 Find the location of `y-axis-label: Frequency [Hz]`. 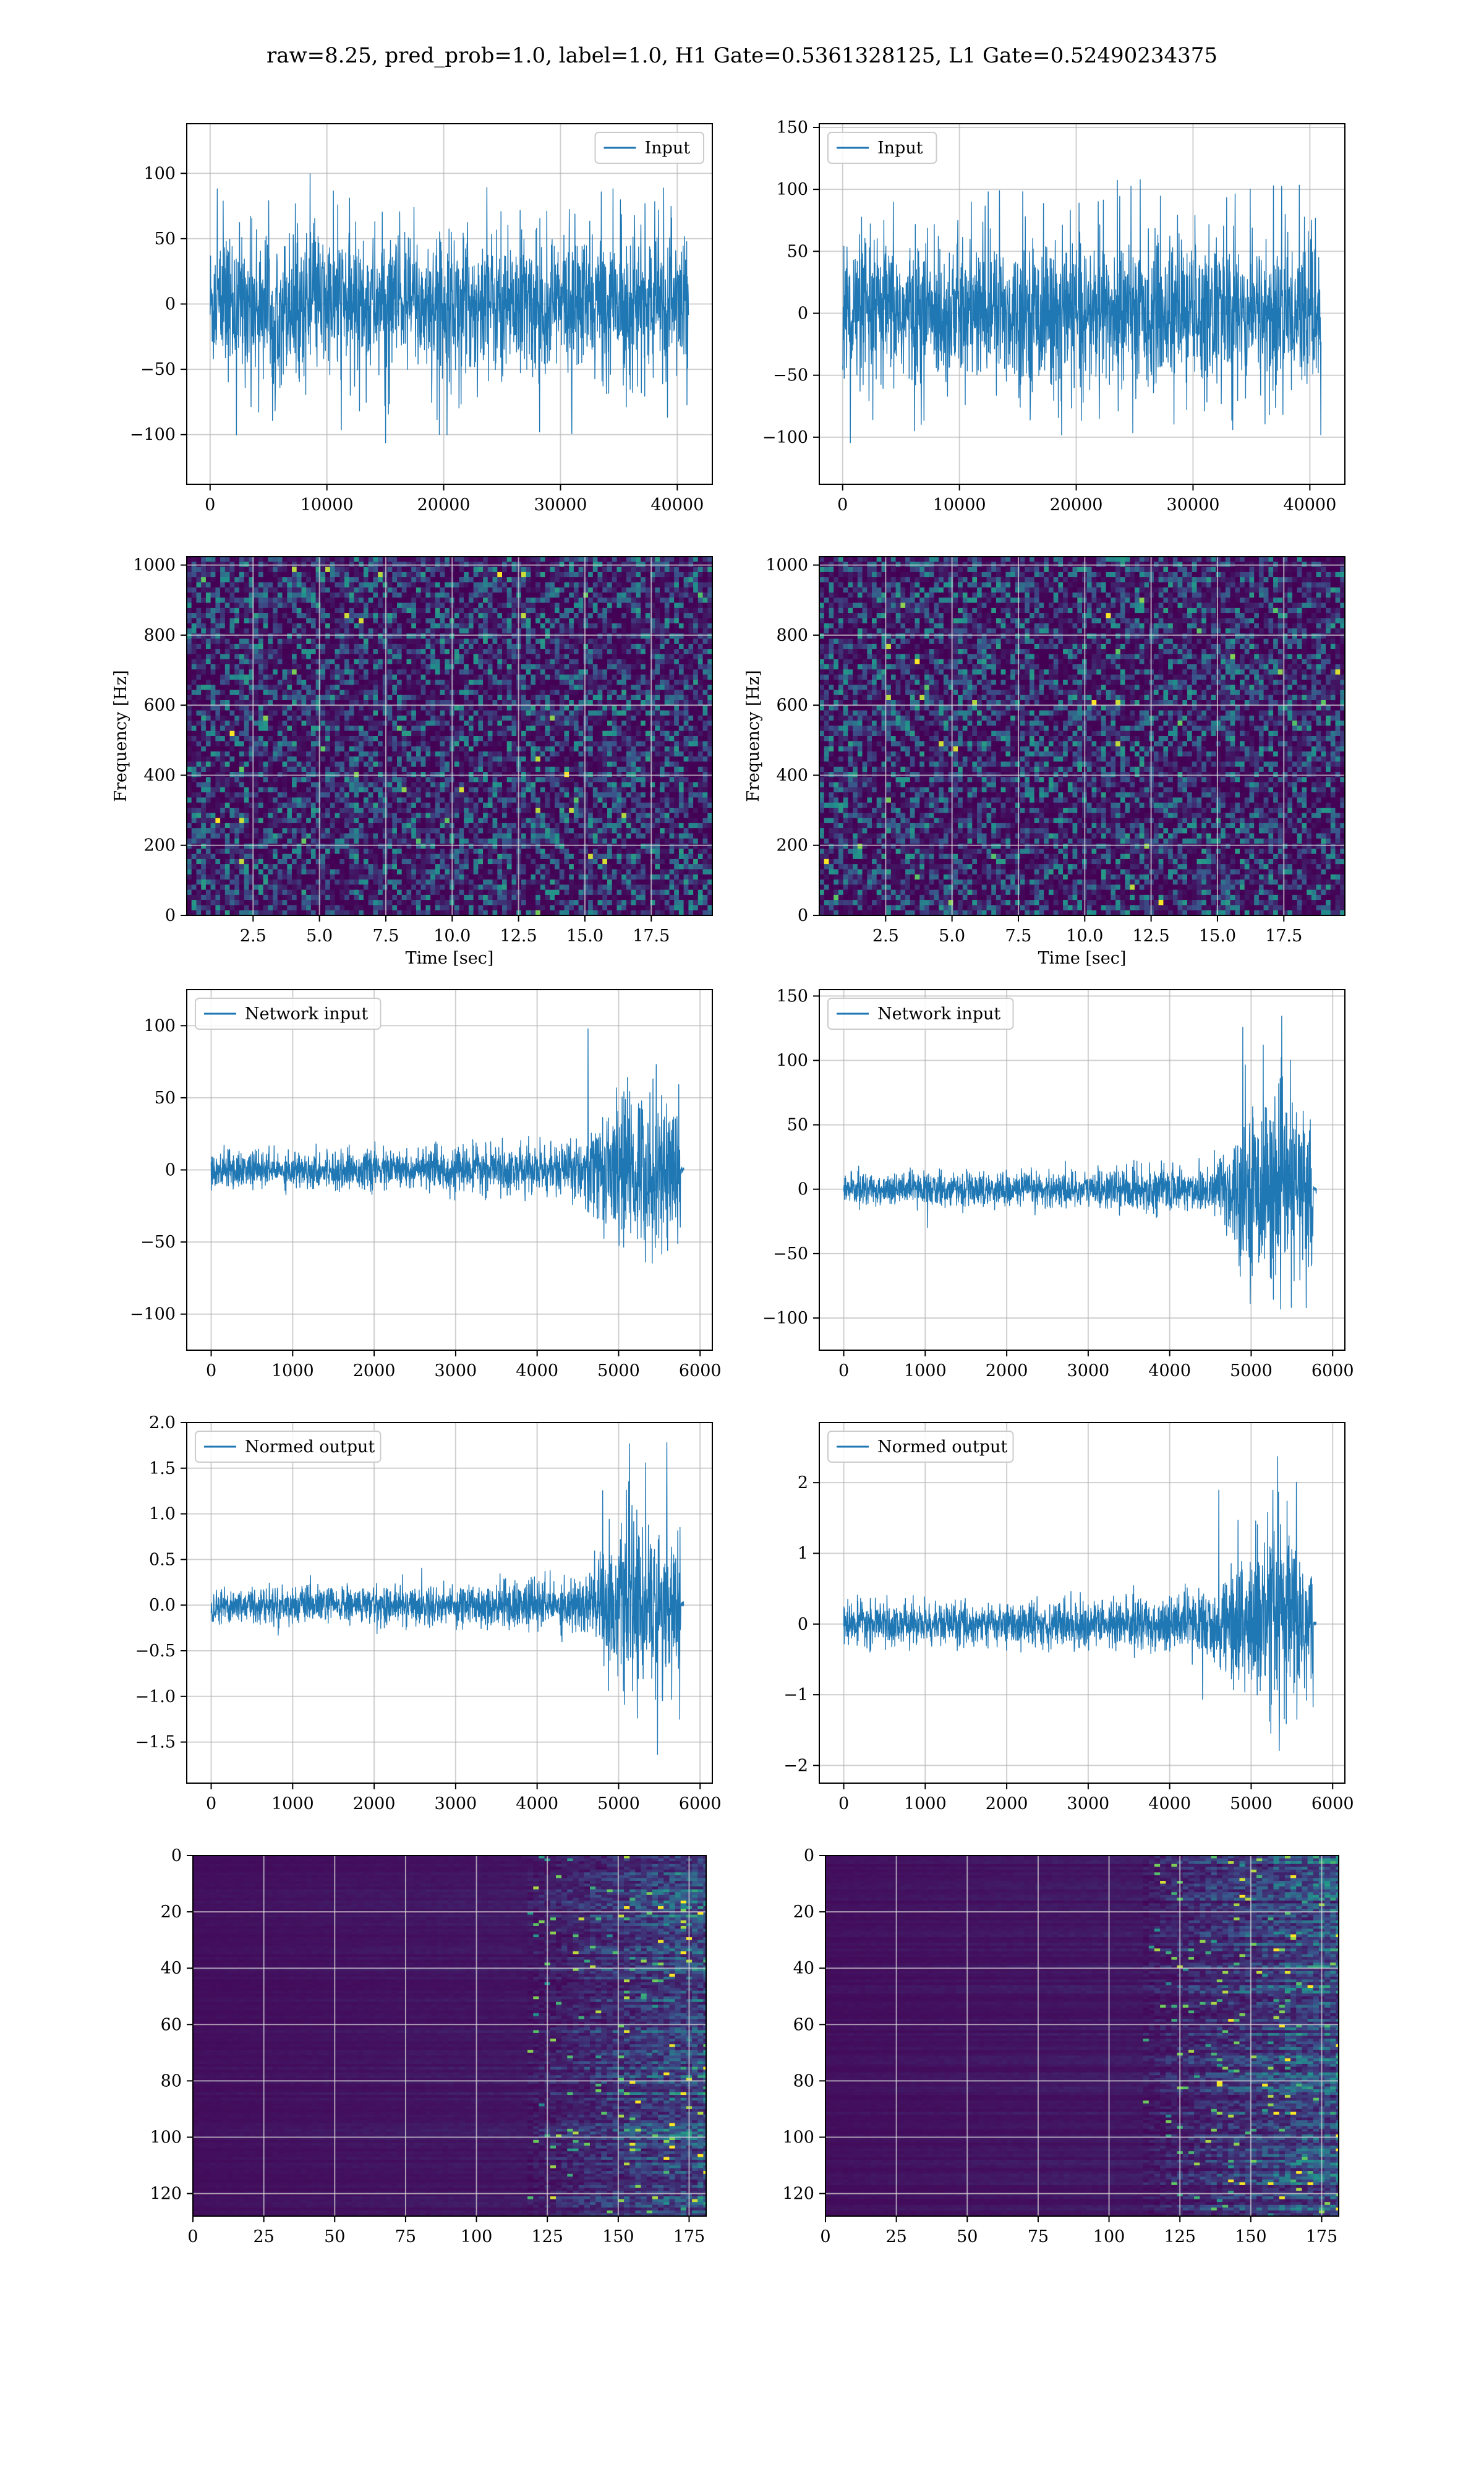

y-axis-label: Frequency [Hz] is located at coordinates (753, 736).